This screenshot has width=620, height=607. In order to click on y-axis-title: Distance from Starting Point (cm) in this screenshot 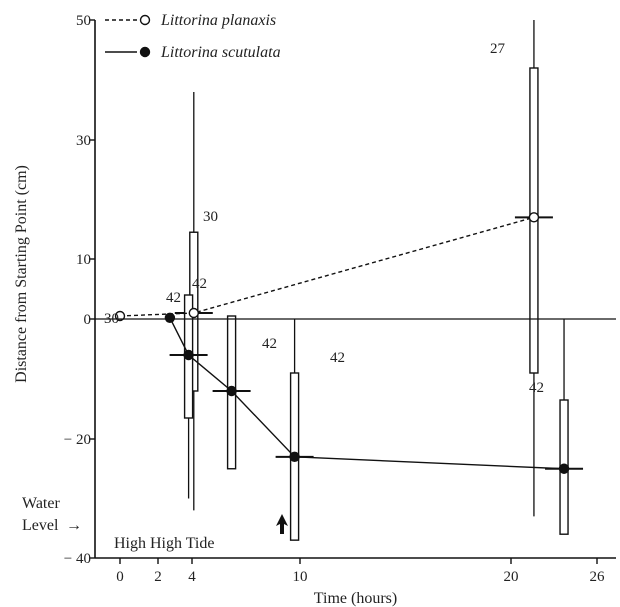, I will do `click(21, 274)`.